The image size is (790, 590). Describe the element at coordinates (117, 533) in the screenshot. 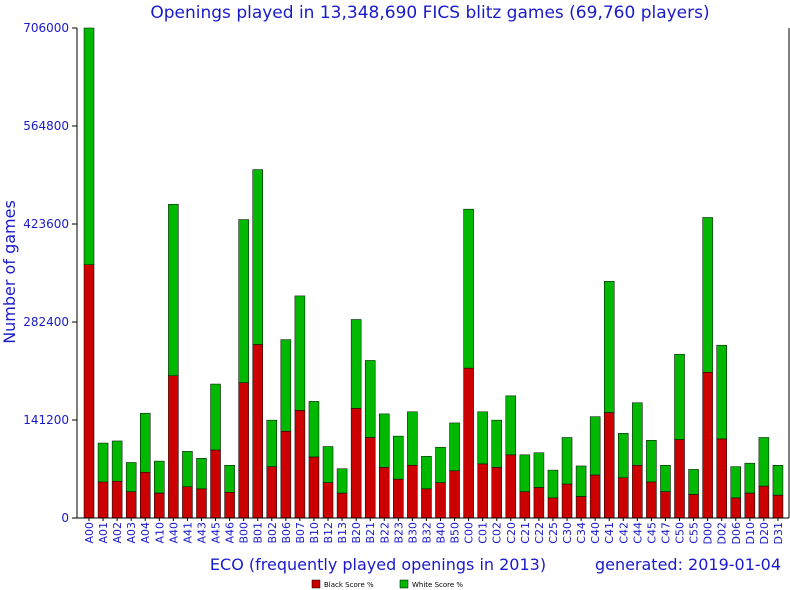

I see `x-tick-label-A02: A02` at that location.